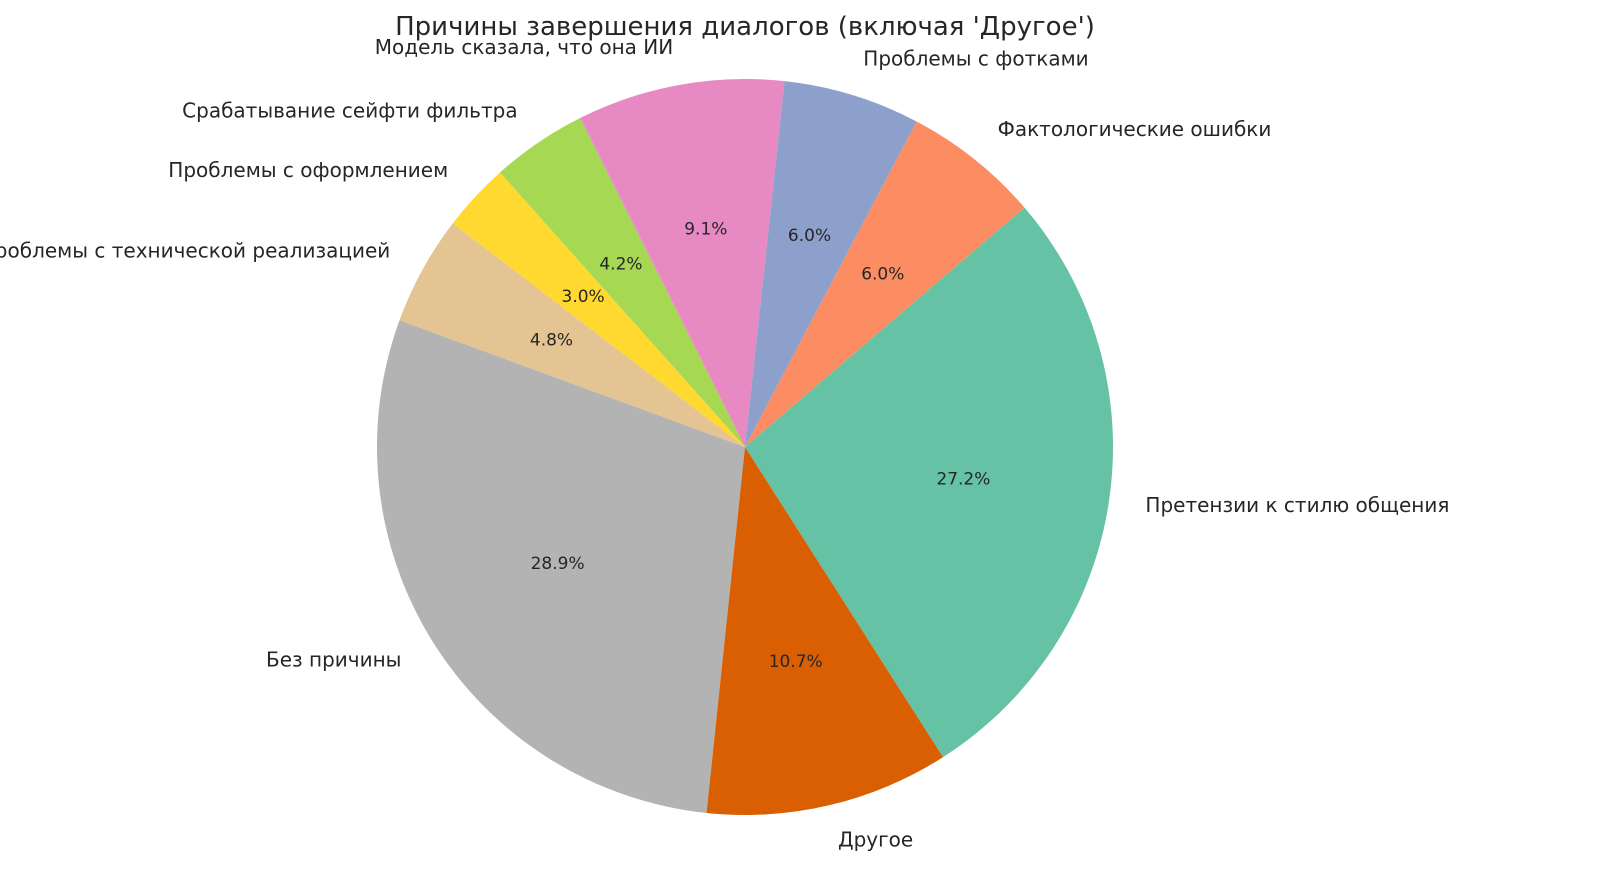 This screenshot has width=1600, height=877. What do you see at coordinates (975, 58) in the screenshot?
I see `slice-label-6: Проблемы с фотками` at bounding box center [975, 58].